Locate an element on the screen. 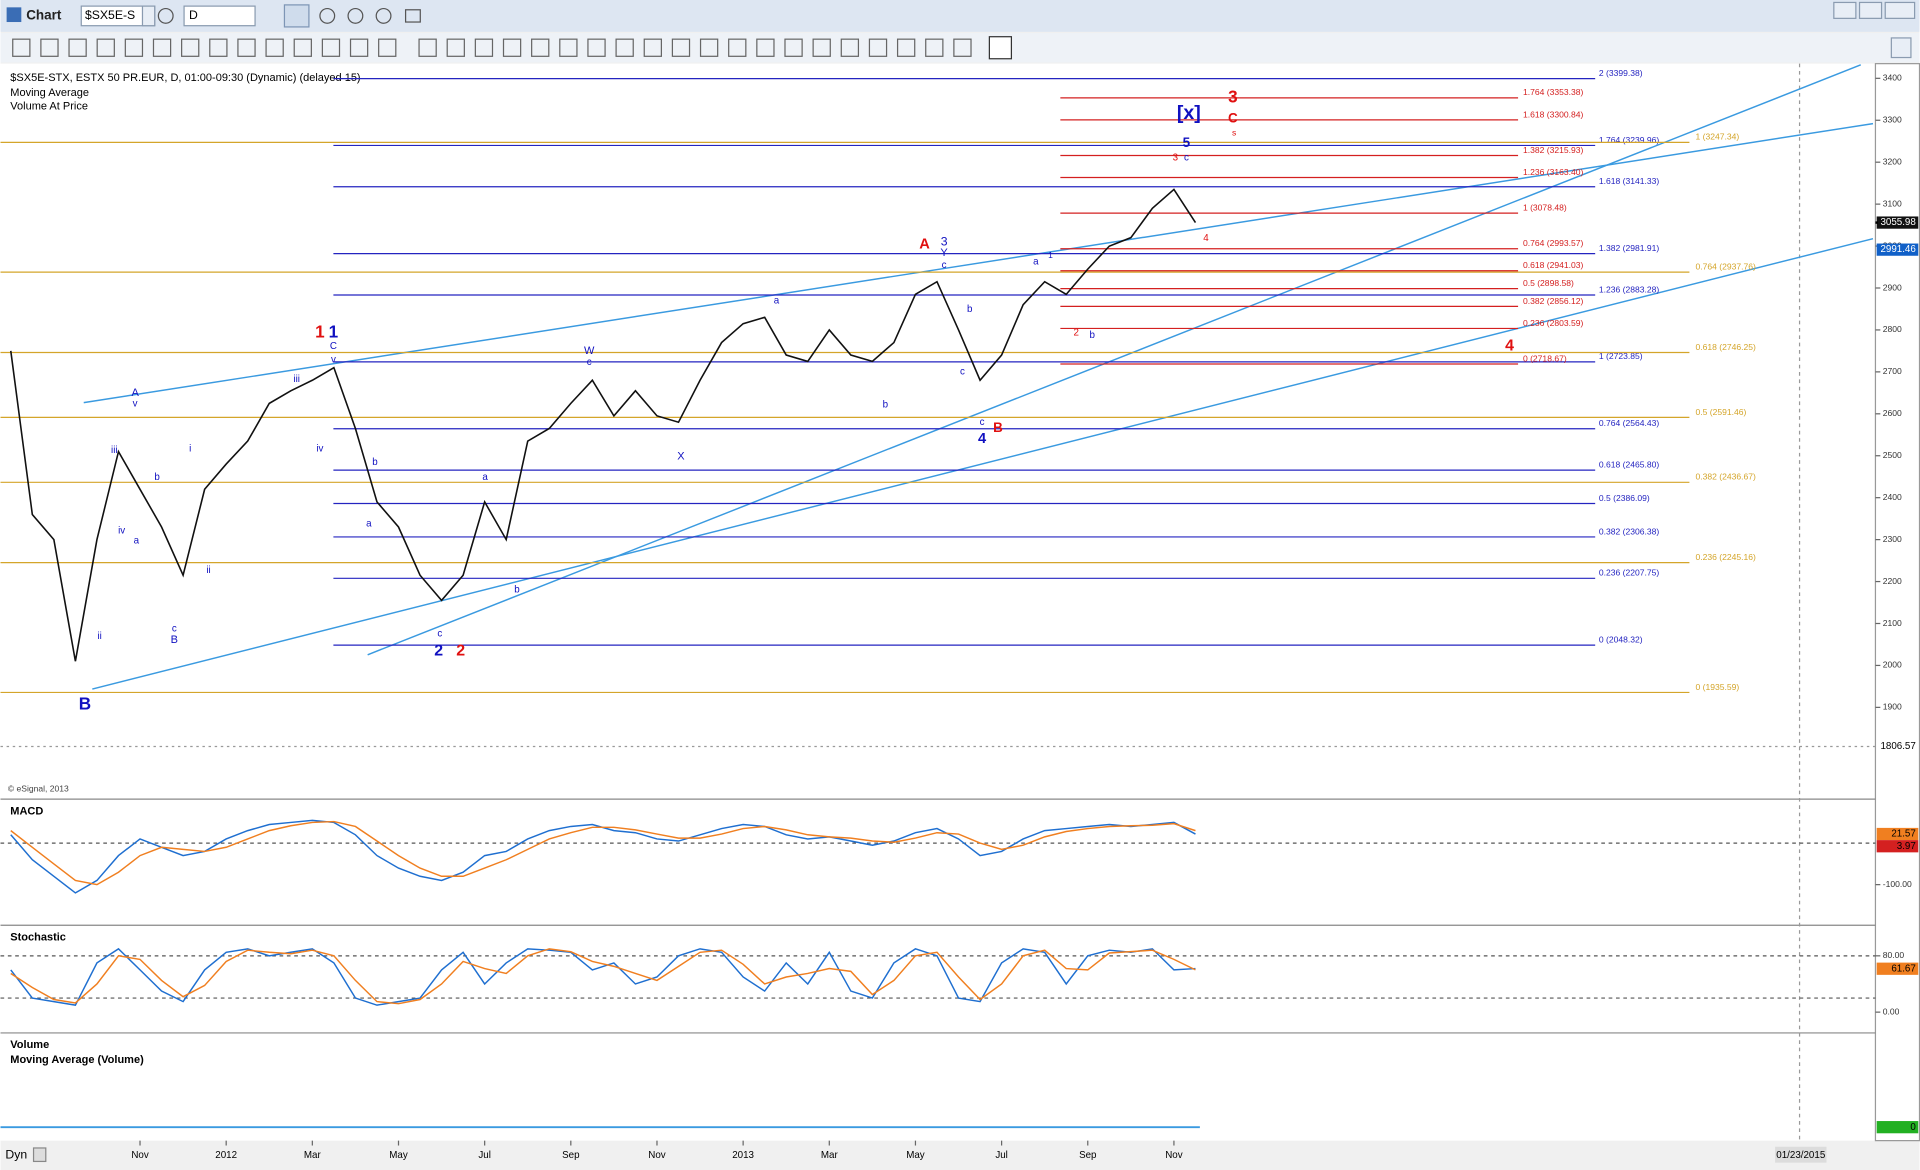  alert-button is located at coordinates (383, 15).